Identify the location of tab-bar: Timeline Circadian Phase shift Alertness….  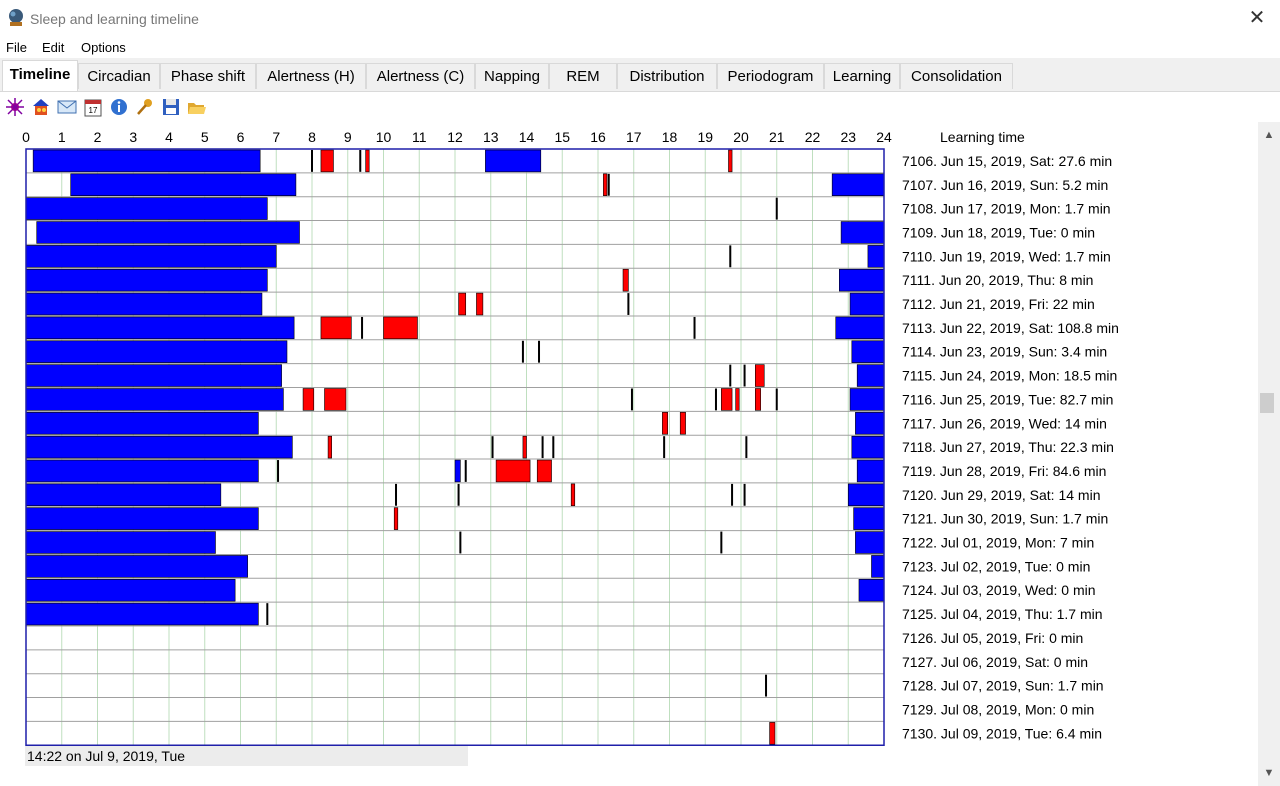
(640, 75).